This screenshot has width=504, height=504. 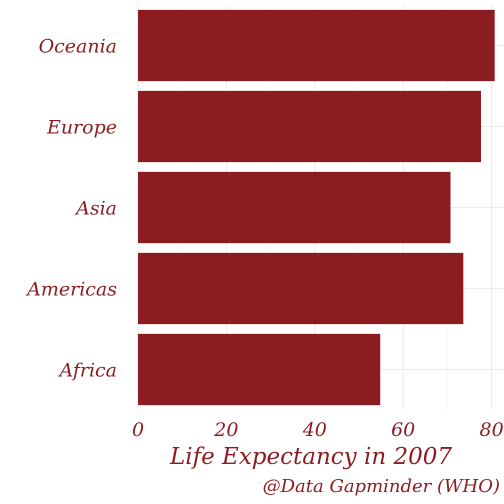 I want to click on x-tick-label: 80, so click(x=492, y=430).